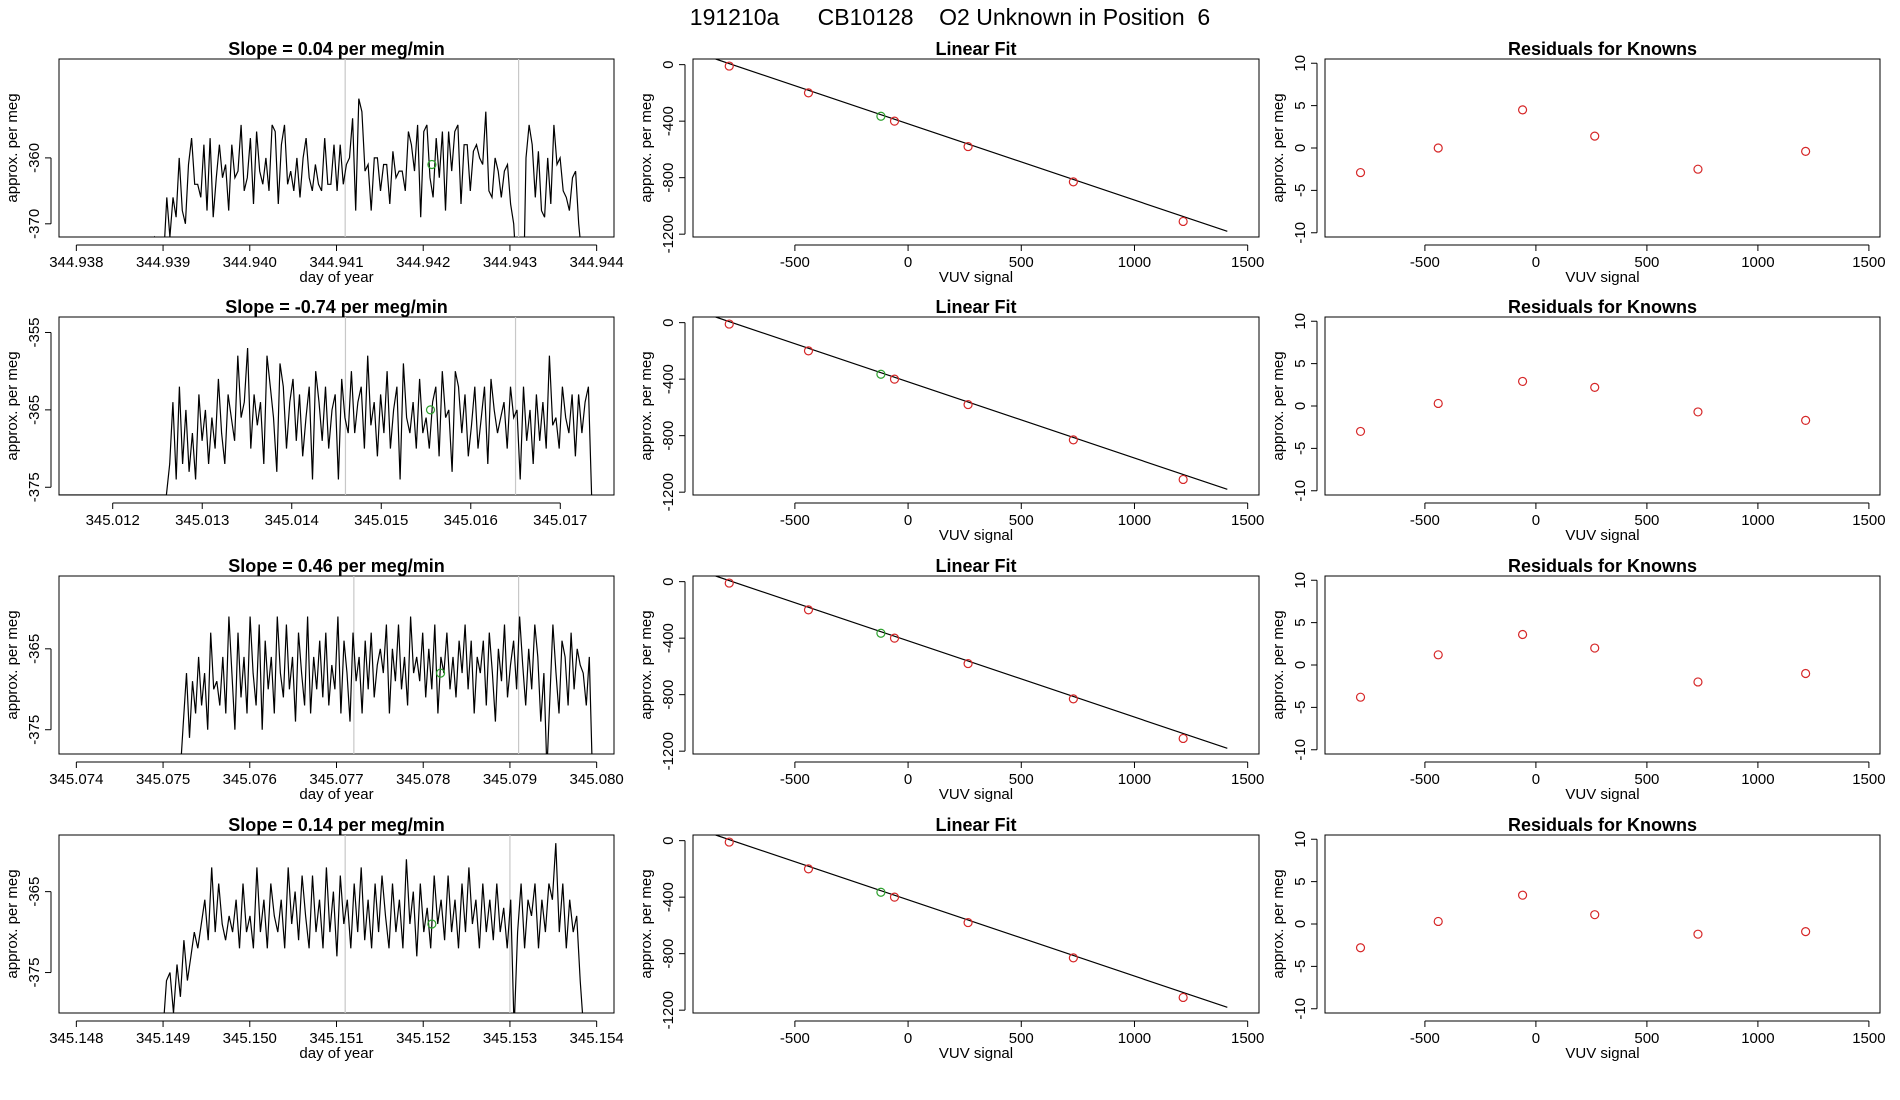 The image size is (1900, 1100). Describe the element at coordinates (34, 332) in the screenshot. I see `y-tick-label: -355` at that location.